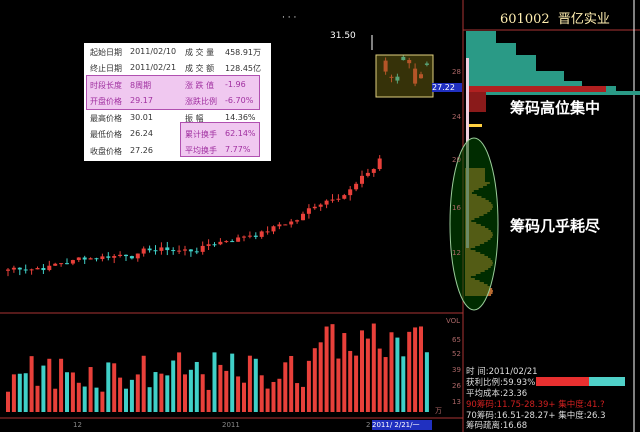 The height and width of the screenshot is (432, 640). What do you see at coordinates (238, 149) in the screenshot?
I see `value: 7.77%` at bounding box center [238, 149].